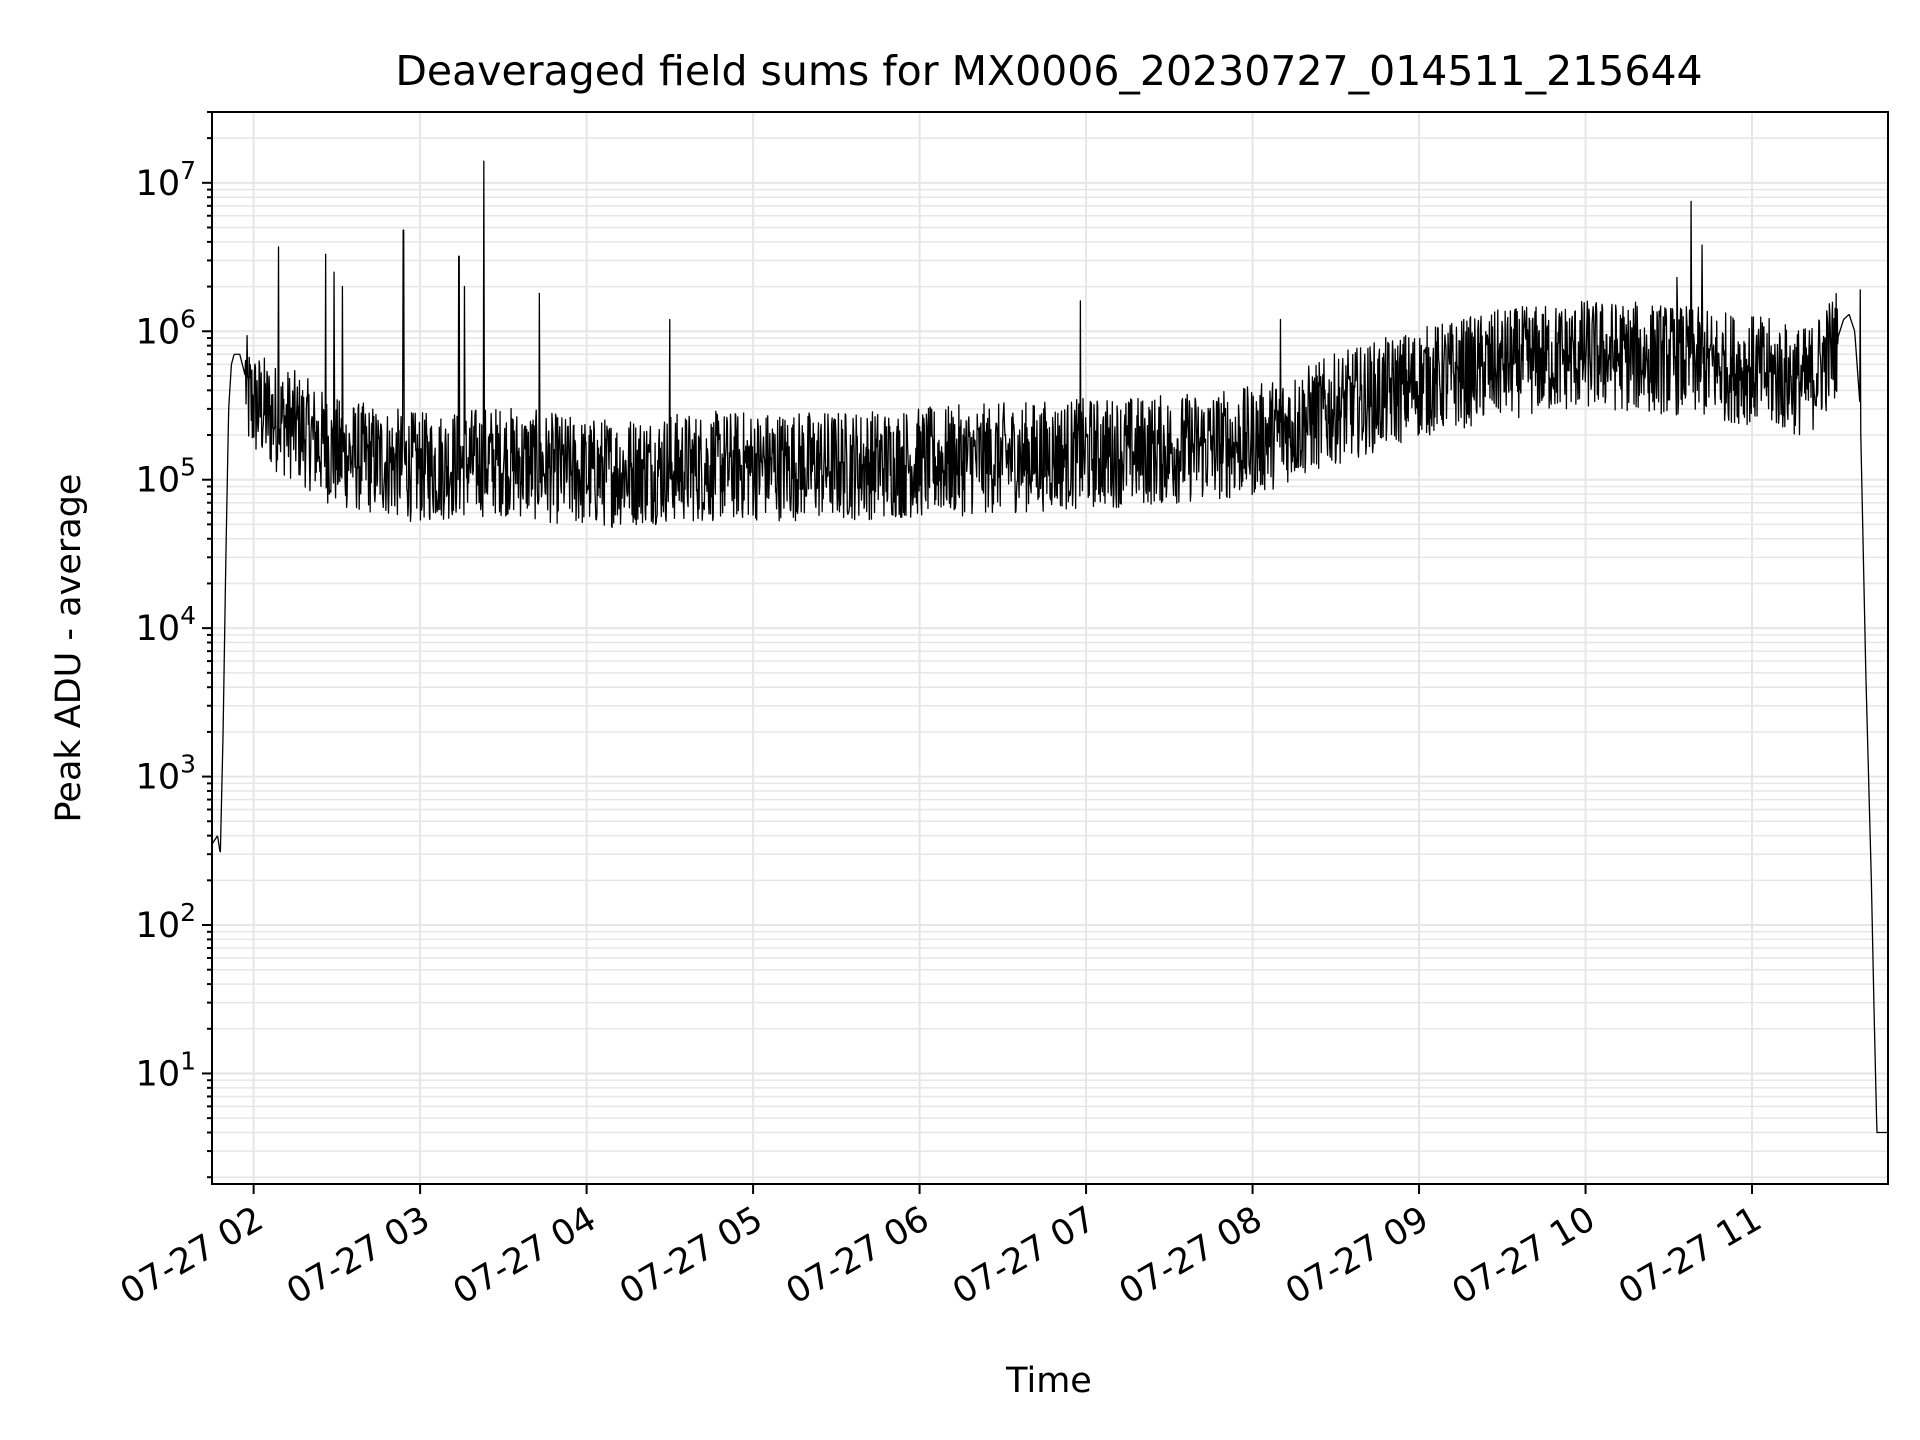 The width and height of the screenshot is (1920, 1440). I want to click on y-tick-label: 10³, so click(166, 774).